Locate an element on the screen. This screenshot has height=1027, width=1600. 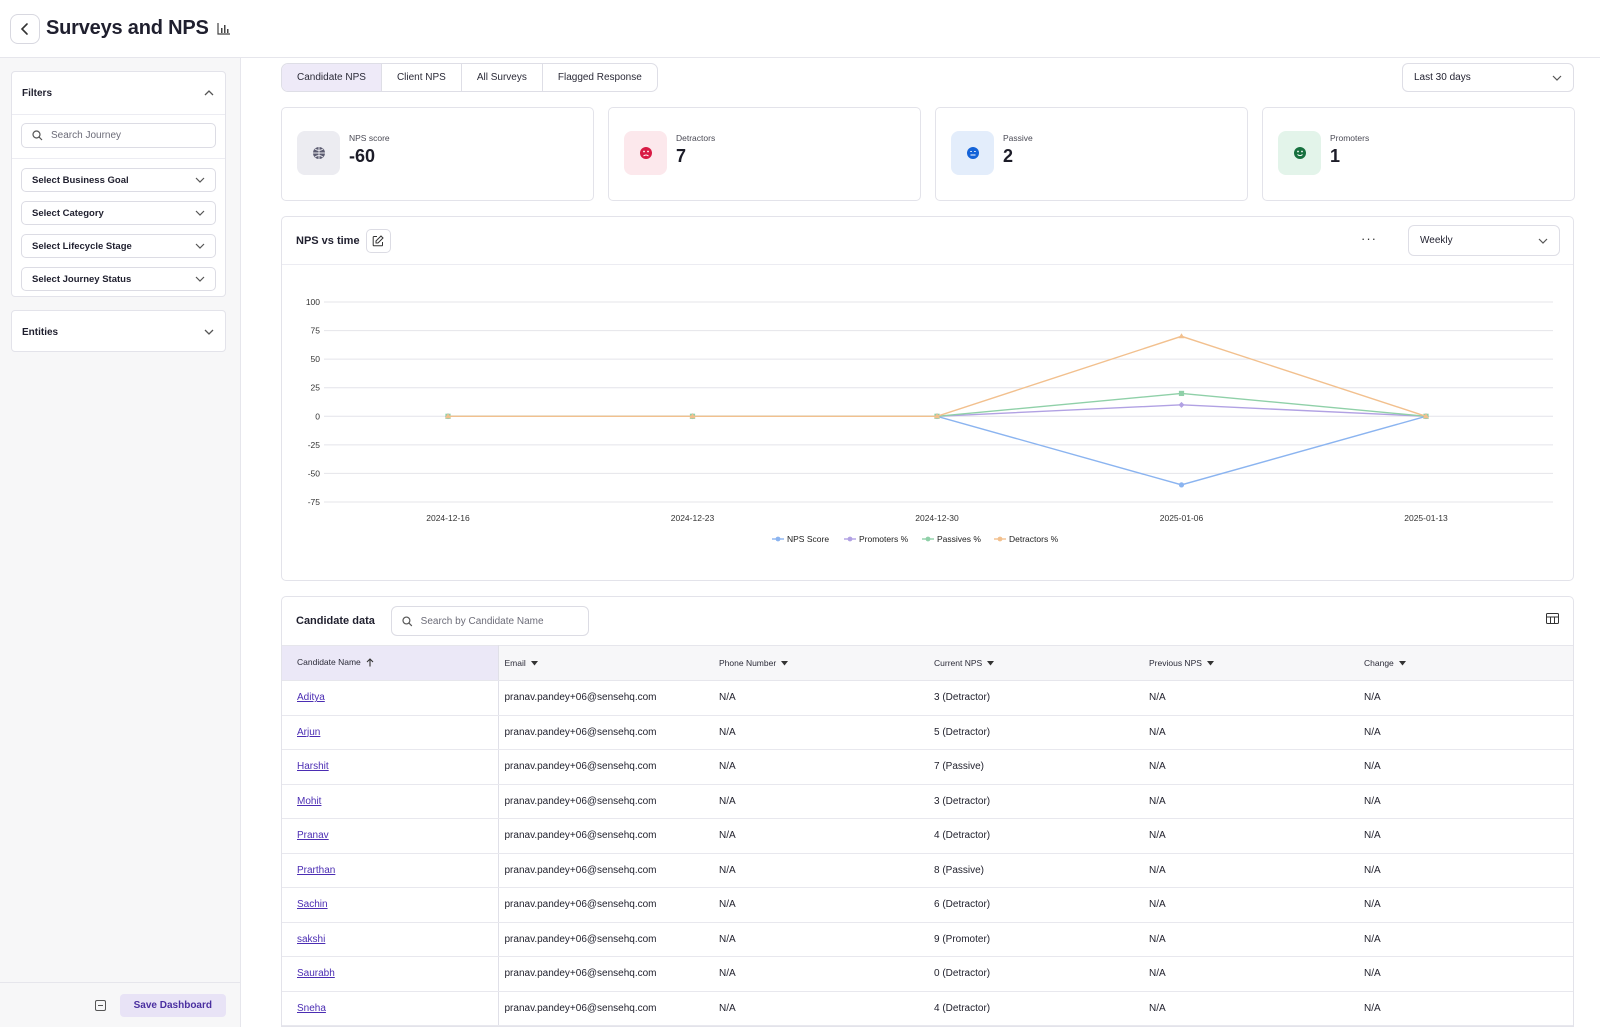
candidate-search-input is located at coordinates (499, 621).